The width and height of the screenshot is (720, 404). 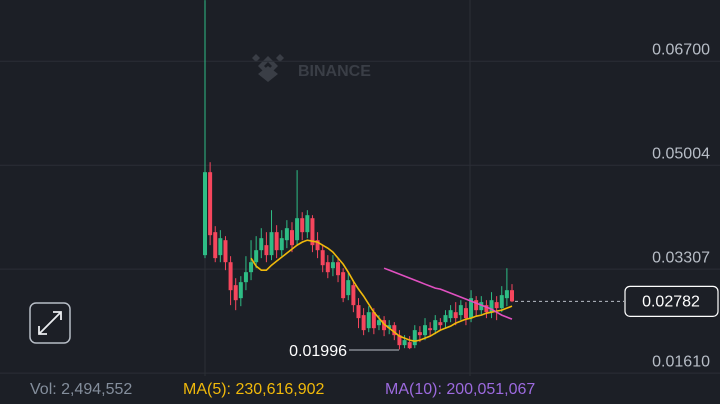 I want to click on price-label: 0.02782, so click(x=671, y=302).